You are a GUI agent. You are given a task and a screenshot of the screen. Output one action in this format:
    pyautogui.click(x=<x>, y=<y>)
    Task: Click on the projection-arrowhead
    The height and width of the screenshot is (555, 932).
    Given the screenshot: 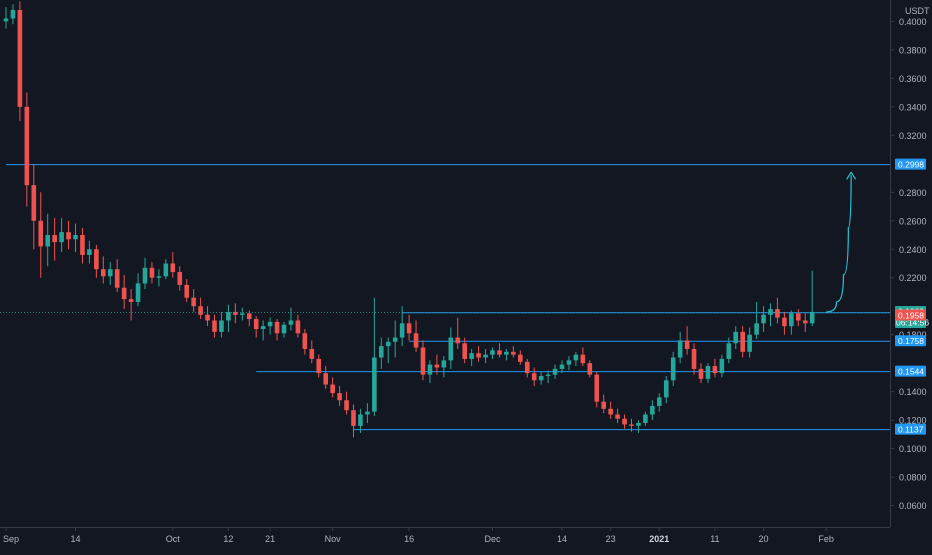 What is the action you would take?
    pyautogui.click(x=851, y=175)
    